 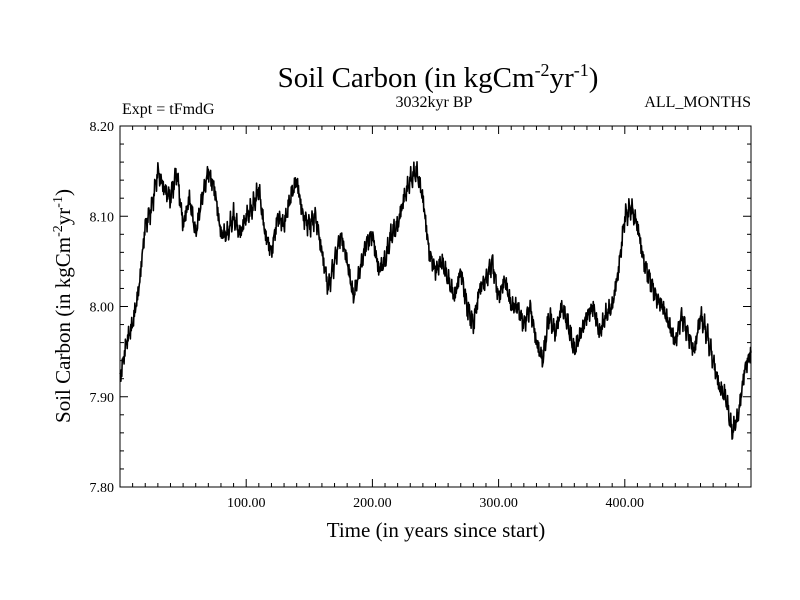 I want to click on x-axis-label: Time (in years since start), so click(x=436, y=530).